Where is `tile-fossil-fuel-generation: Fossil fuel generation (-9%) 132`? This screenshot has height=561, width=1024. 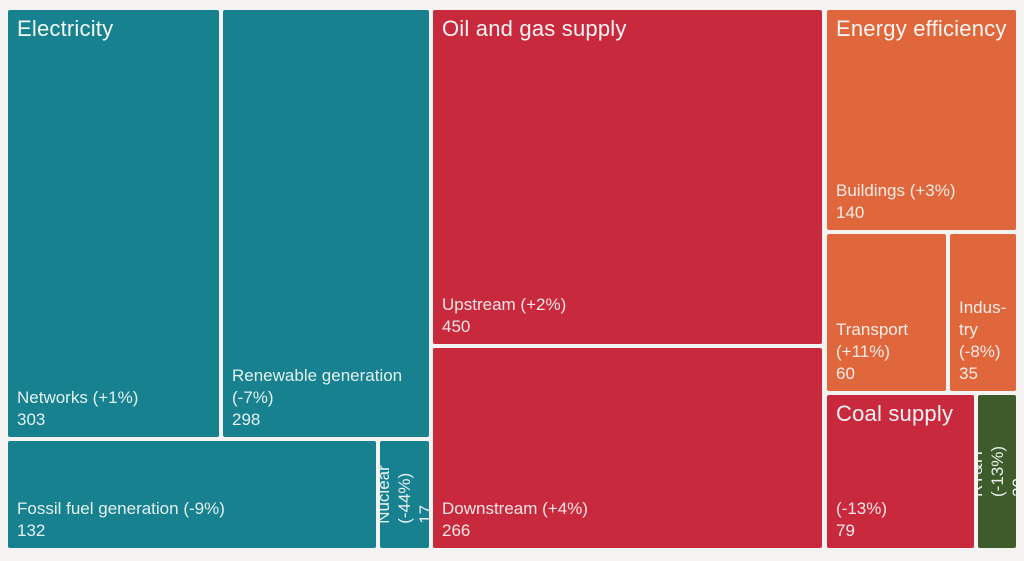
tile-fossil-fuel-generation: Fossil fuel generation (-9%) 132 is located at coordinates (192, 494).